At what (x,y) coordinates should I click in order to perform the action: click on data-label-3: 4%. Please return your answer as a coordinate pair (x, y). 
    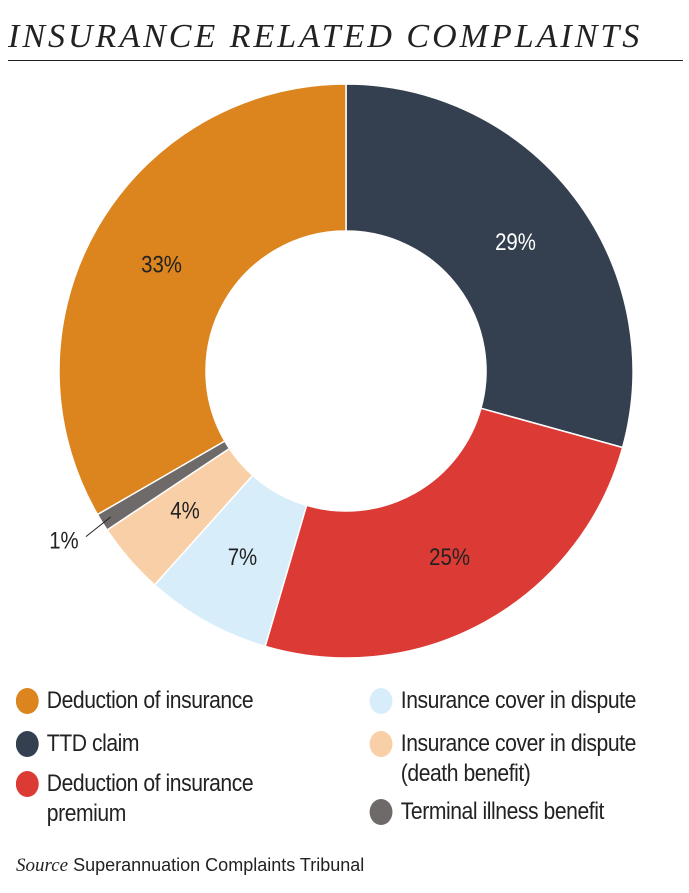
    Looking at the image, I should click on (184, 510).